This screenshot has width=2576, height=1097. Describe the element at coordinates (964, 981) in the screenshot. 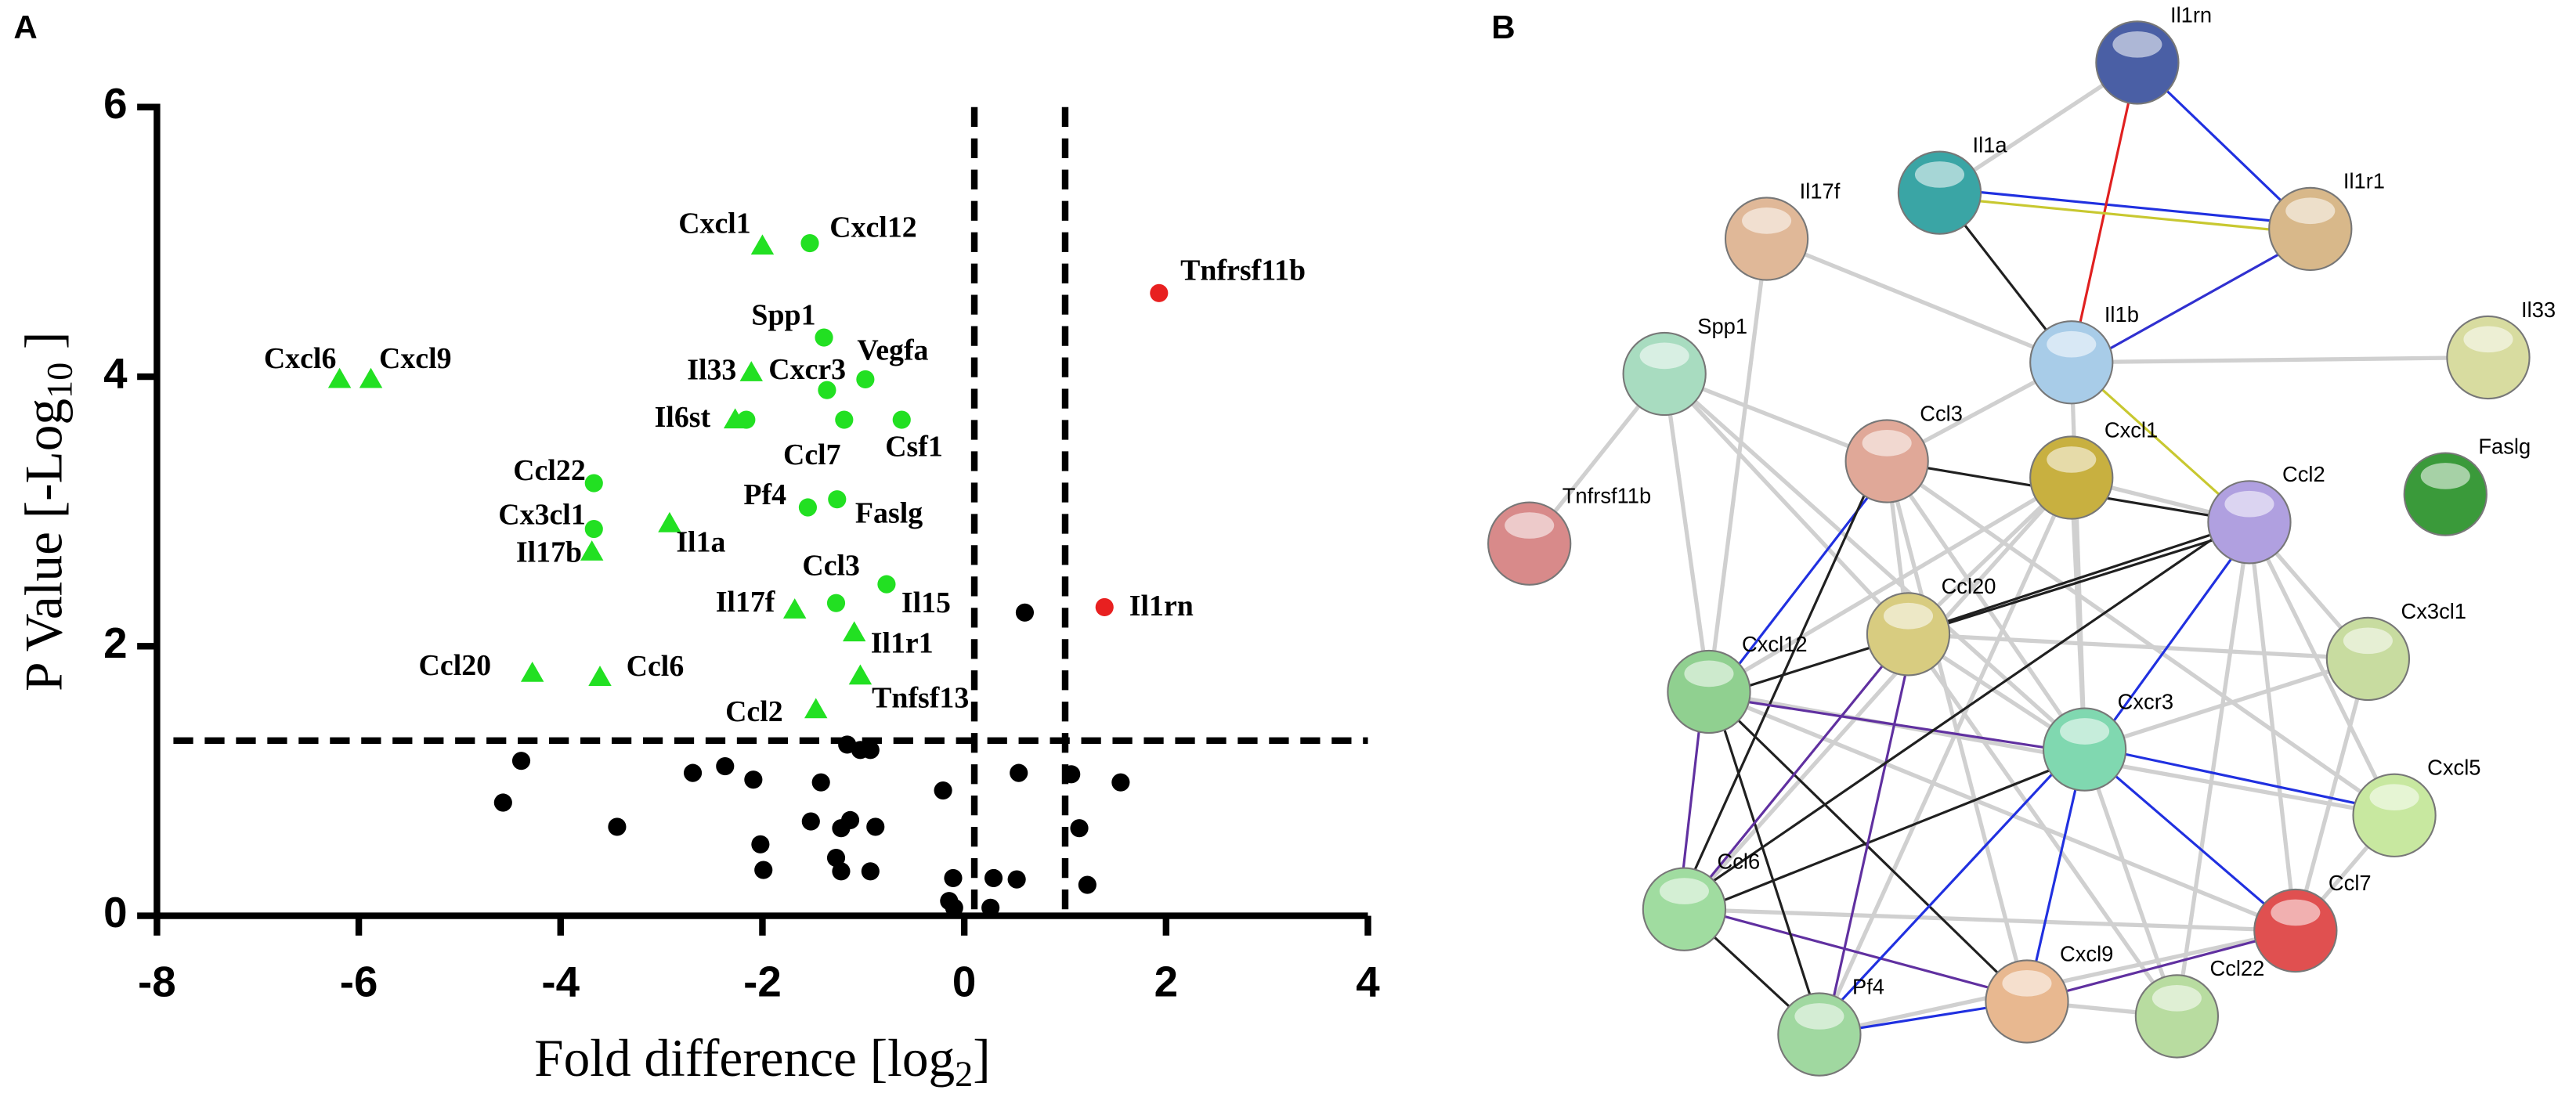

I see `x-tick-label: 0` at that location.